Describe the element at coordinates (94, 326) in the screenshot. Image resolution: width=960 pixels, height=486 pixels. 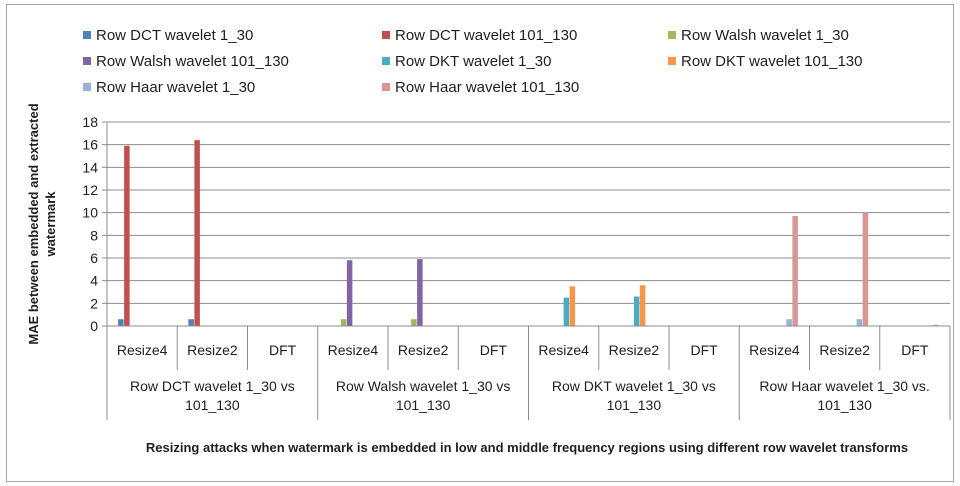
I see `y-tick-label: 0` at that location.